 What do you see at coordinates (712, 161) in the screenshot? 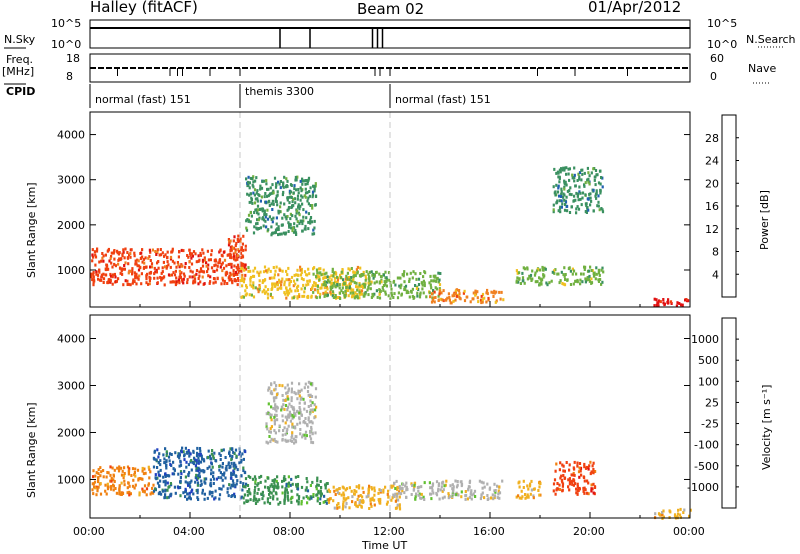
I see `power-colorbar-label-5: 24` at bounding box center [712, 161].